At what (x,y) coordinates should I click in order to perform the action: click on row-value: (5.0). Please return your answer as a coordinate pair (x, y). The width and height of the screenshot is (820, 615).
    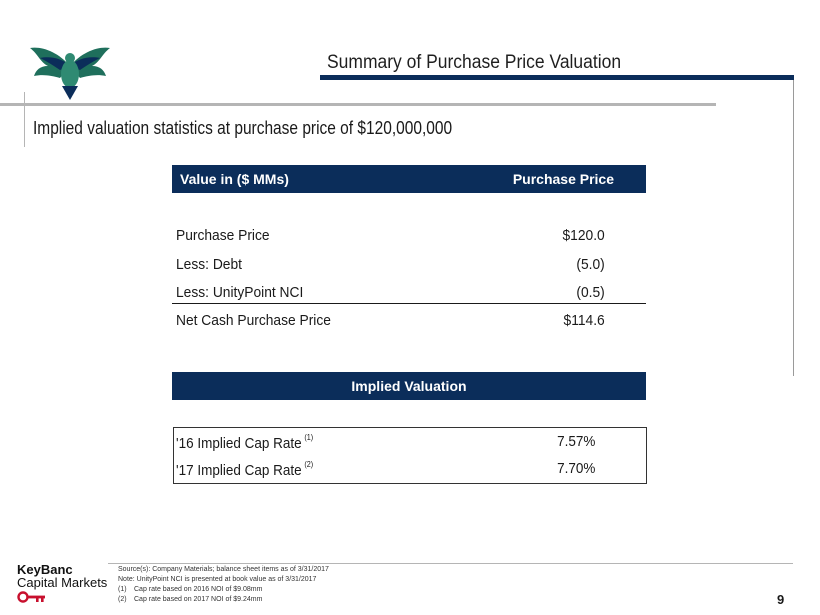
    Looking at the image, I should click on (590, 264).